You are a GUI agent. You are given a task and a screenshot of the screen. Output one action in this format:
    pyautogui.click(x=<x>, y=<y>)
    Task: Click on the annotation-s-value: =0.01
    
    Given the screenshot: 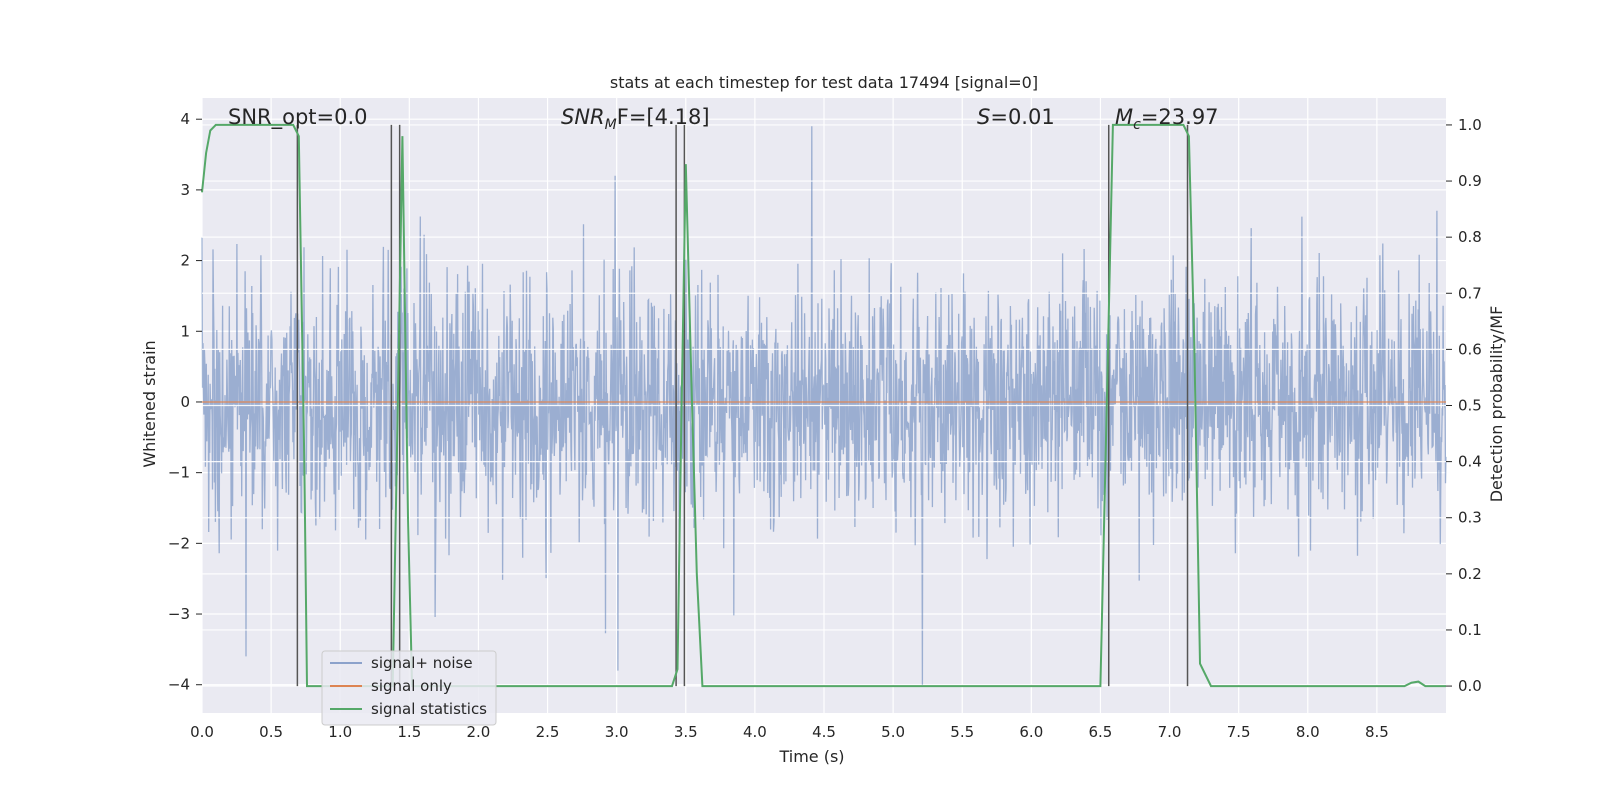 What is the action you would take?
    pyautogui.click(x=1022, y=117)
    